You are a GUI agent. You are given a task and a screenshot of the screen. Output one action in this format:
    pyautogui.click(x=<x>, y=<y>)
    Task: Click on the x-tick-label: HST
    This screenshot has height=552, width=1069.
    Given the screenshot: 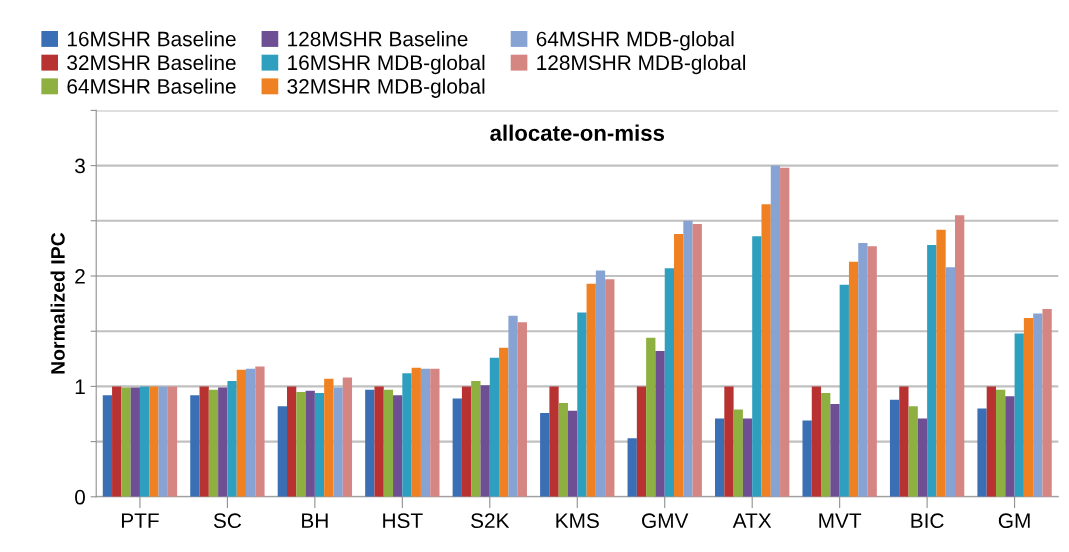 What is the action you would take?
    pyautogui.click(x=403, y=521)
    